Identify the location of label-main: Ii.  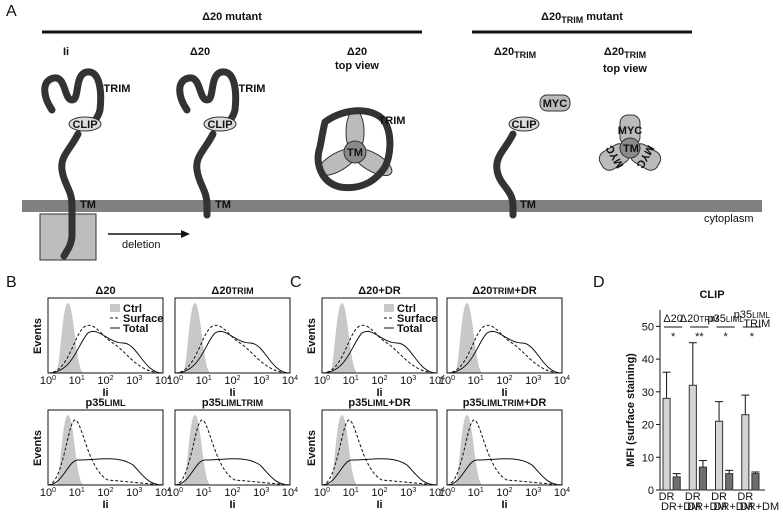
(66, 52).